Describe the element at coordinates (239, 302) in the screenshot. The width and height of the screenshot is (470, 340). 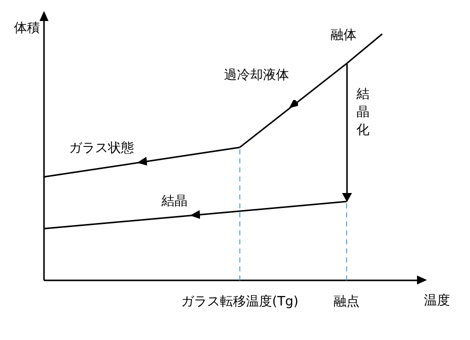
I see `x-tick-label: ガラス転移温度(Tg)` at that location.